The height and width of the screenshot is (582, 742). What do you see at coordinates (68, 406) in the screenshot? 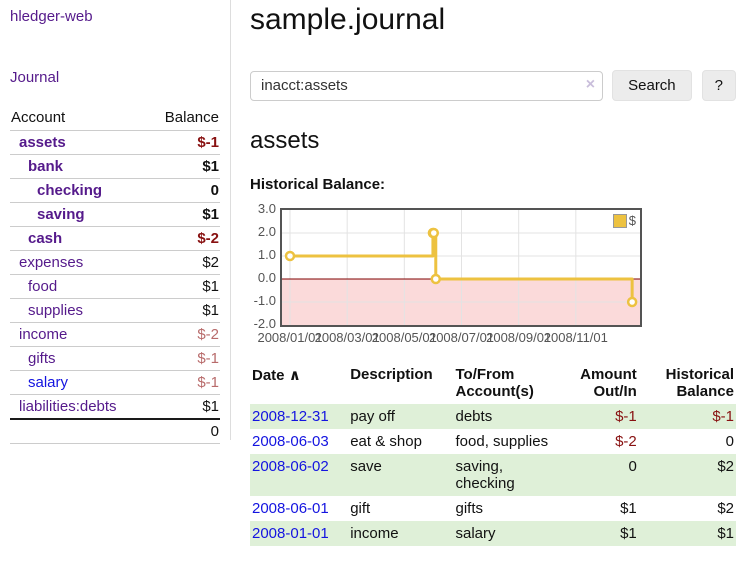
I see `sidebar-account-link: liabilities:debts` at bounding box center [68, 406].